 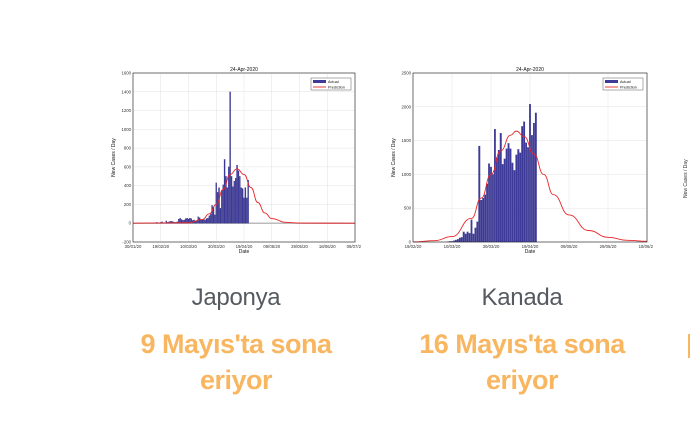 I want to click on y-tick-label: 600, so click(x=128, y=166).